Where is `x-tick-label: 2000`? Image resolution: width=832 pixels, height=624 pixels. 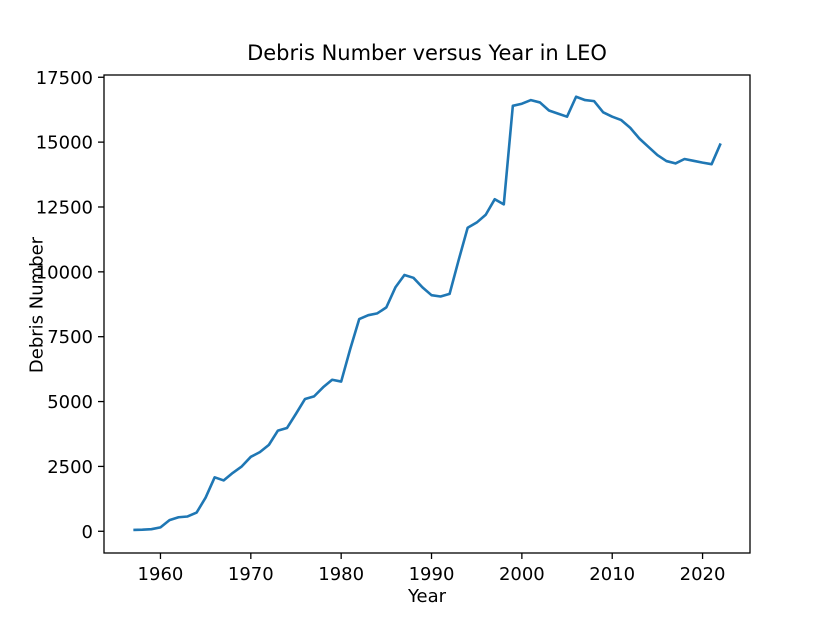 x-tick-label: 2000 is located at coordinates (522, 574).